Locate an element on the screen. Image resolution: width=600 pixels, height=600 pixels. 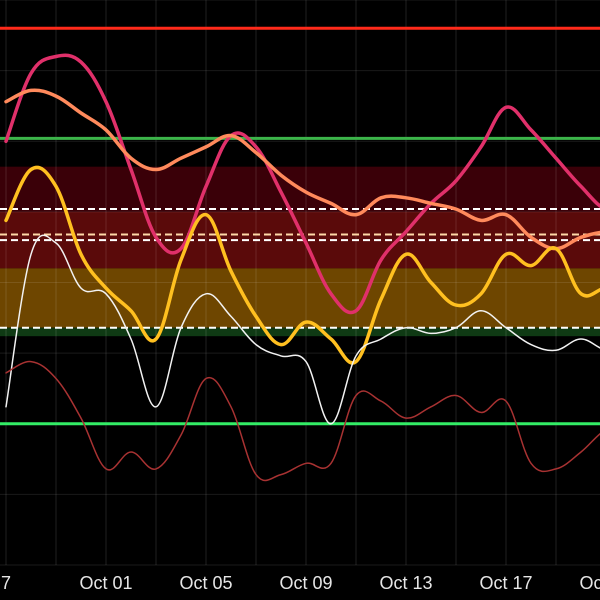
x-tick-label: Oct 17 is located at coordinates (505, 583).